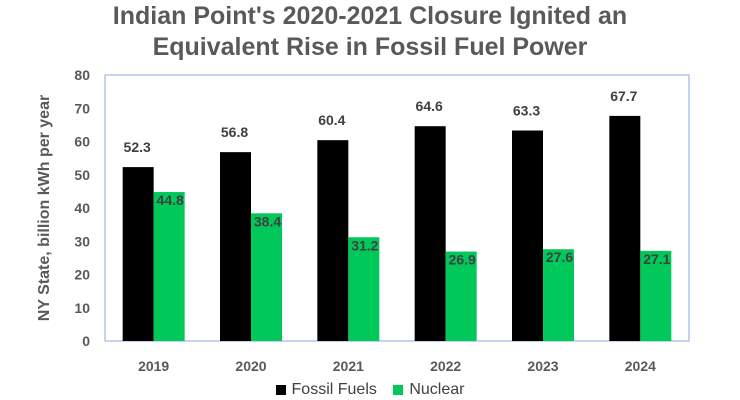 This screenshot has height=400, width=740. Describe the element at coordinates (280, 390) in the screenshot. I see `legend-swatch-fossil` at that location.